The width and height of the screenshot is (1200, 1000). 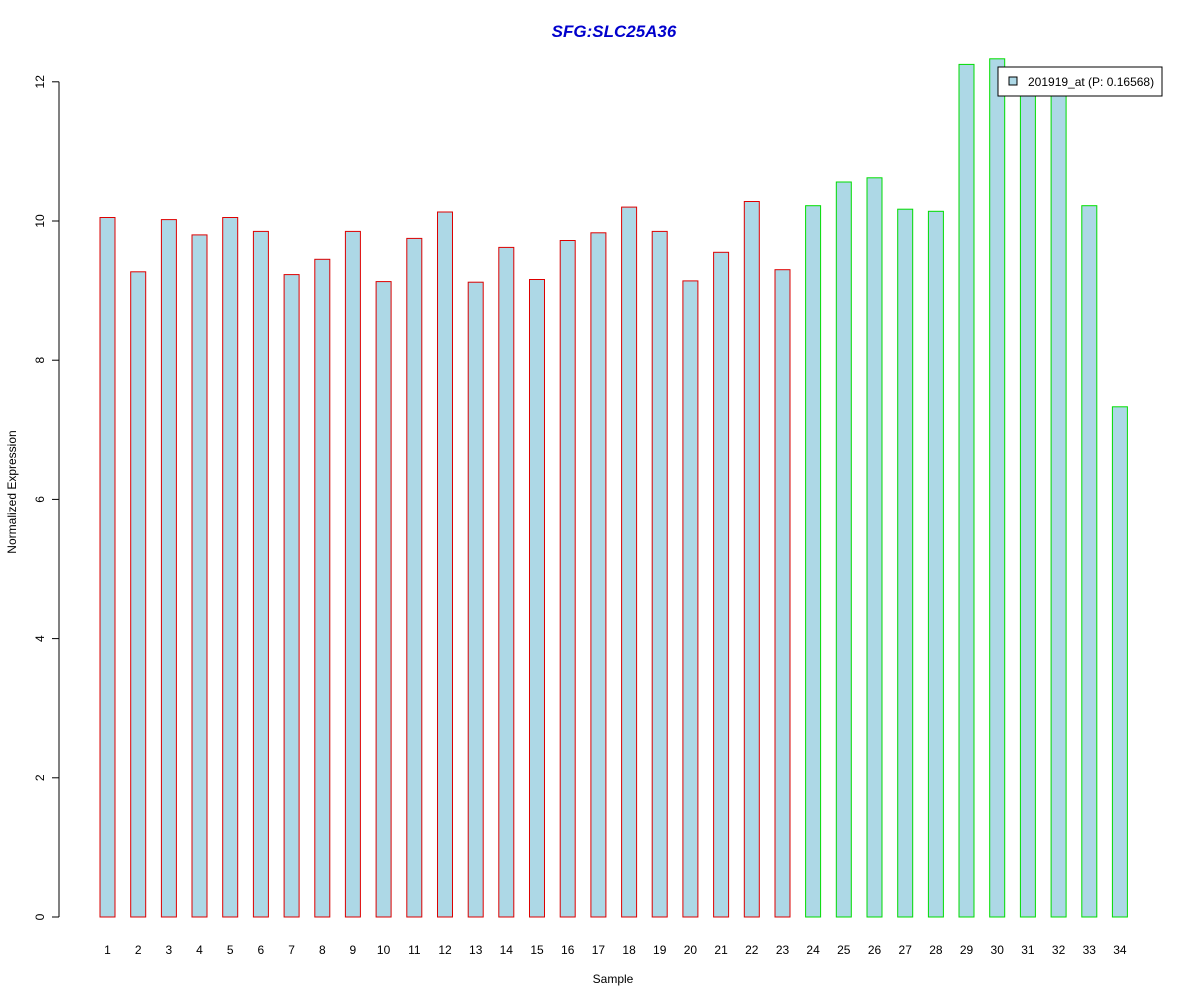 I want to click on x-tick-label-27: 27, so click(x=906, y=950).